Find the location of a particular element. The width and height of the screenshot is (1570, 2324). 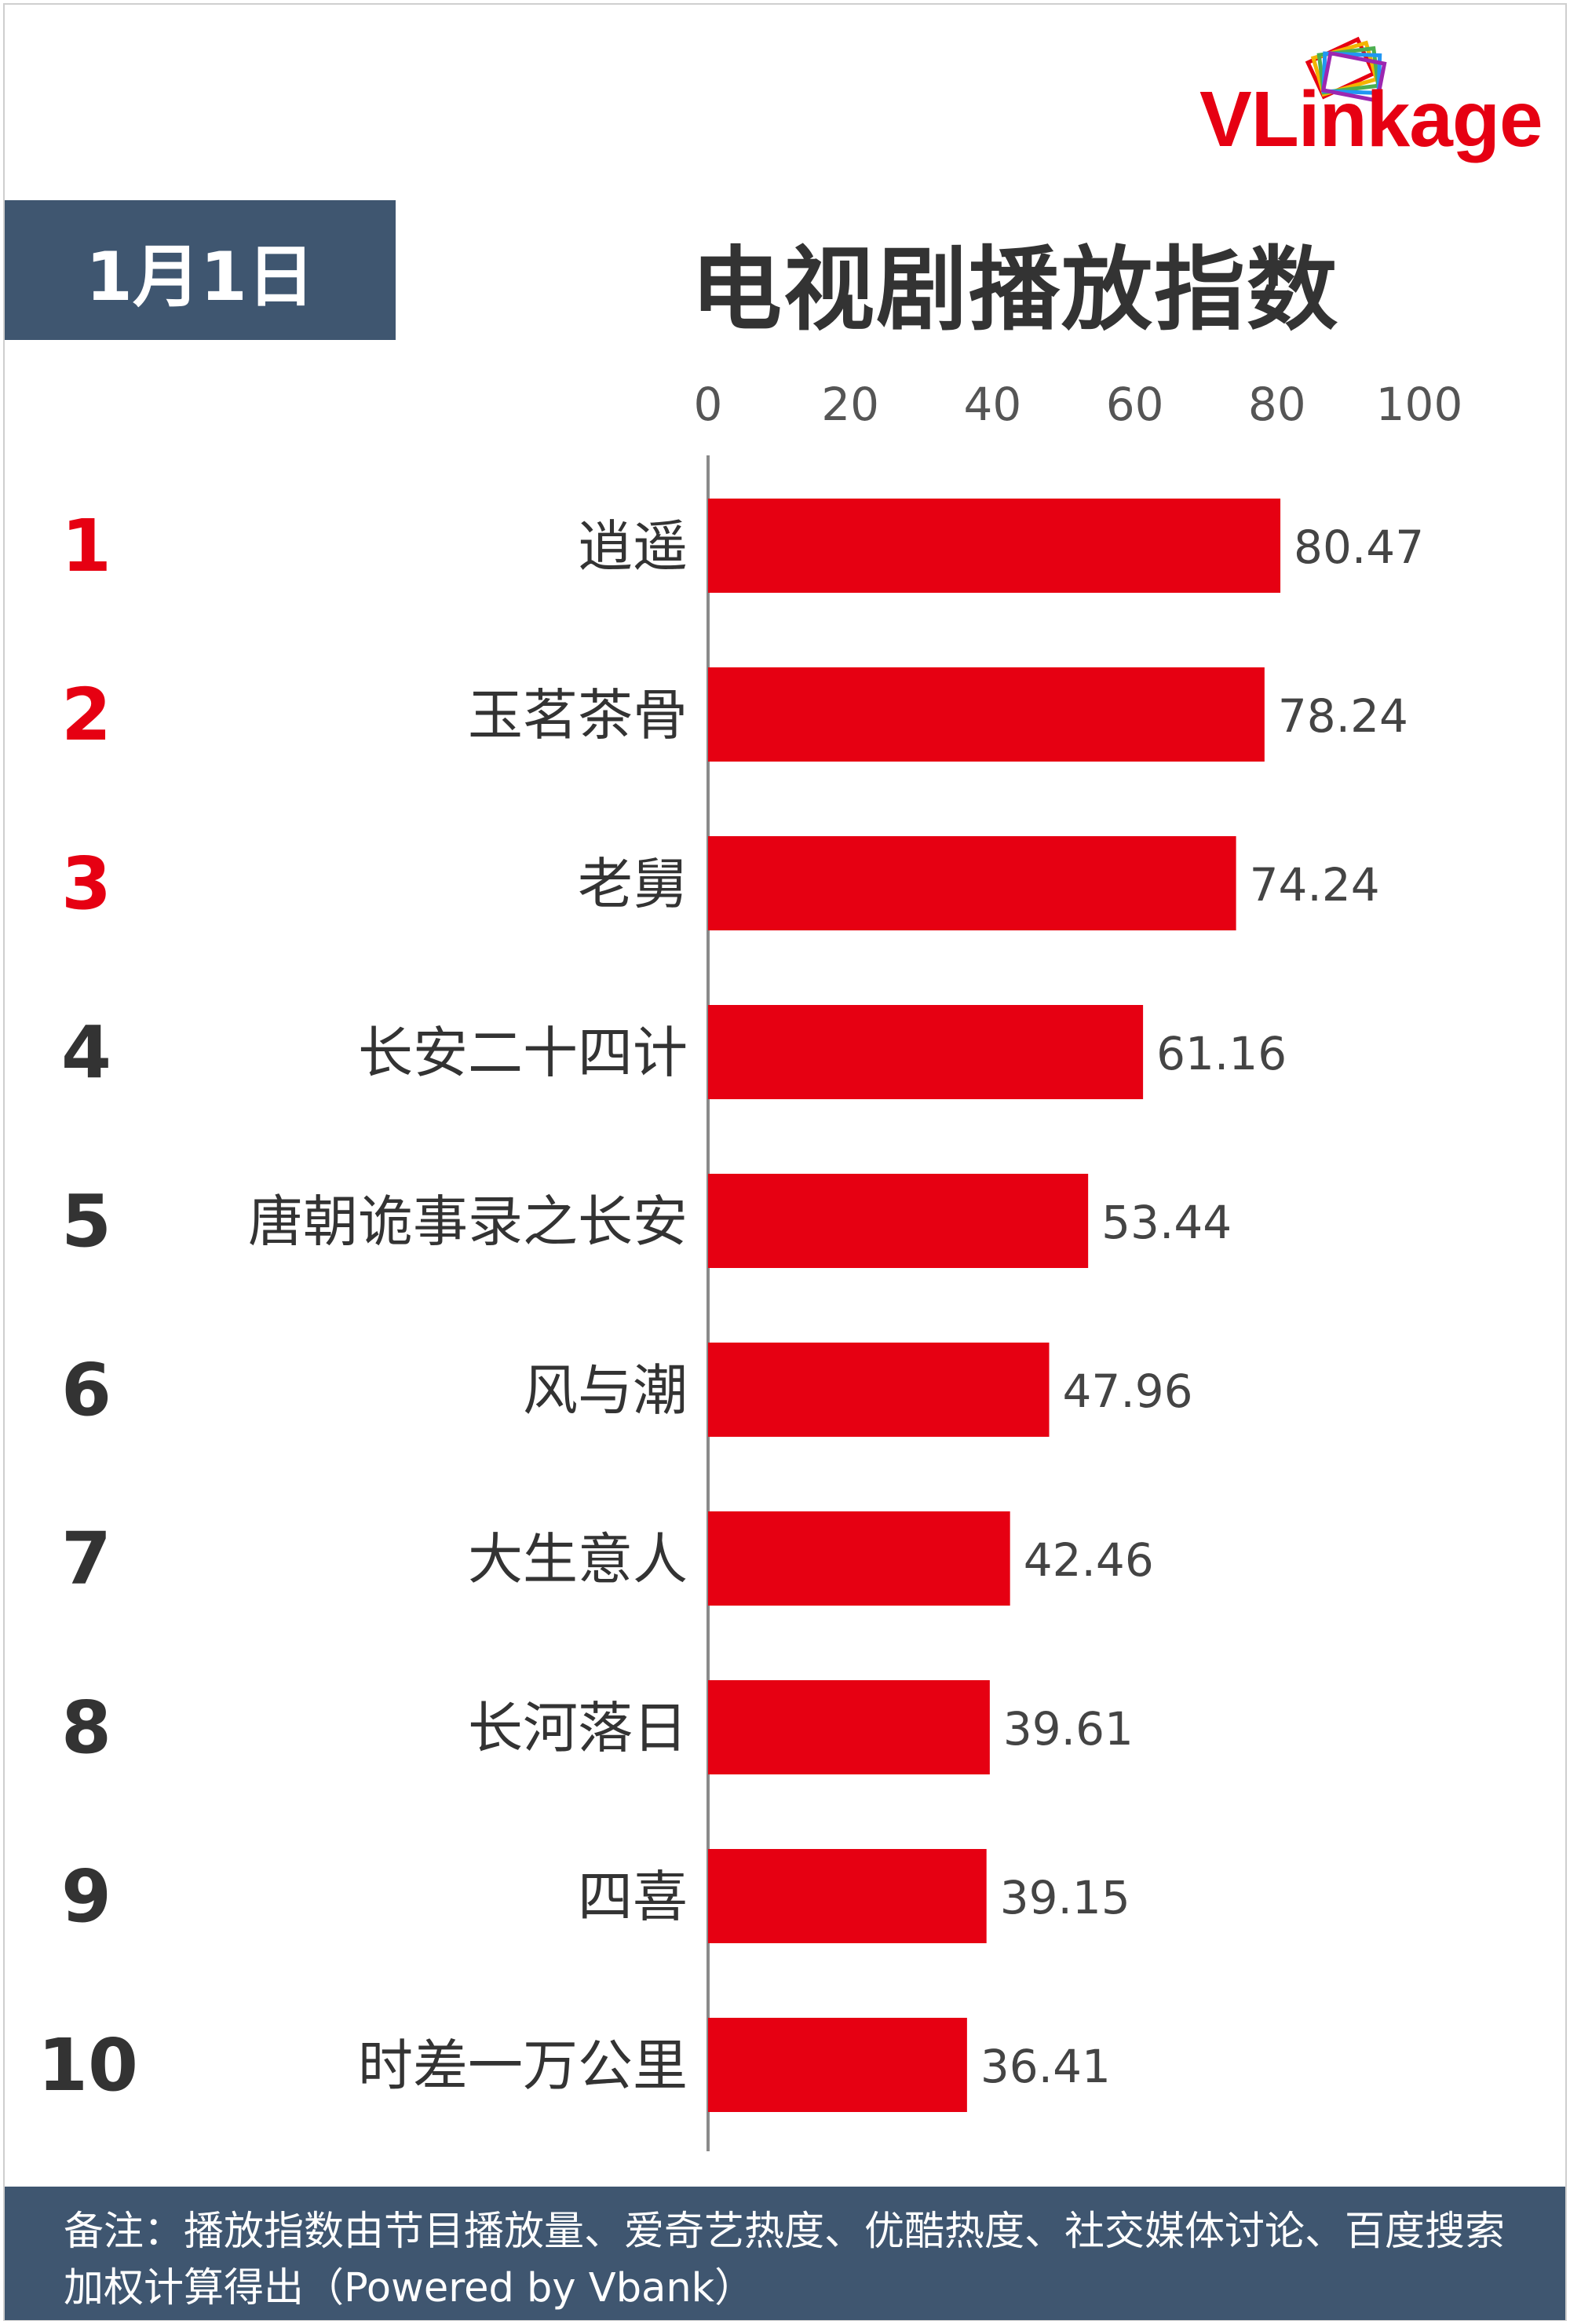

value-label: 78.24 is located at coordinates (1343, 716).